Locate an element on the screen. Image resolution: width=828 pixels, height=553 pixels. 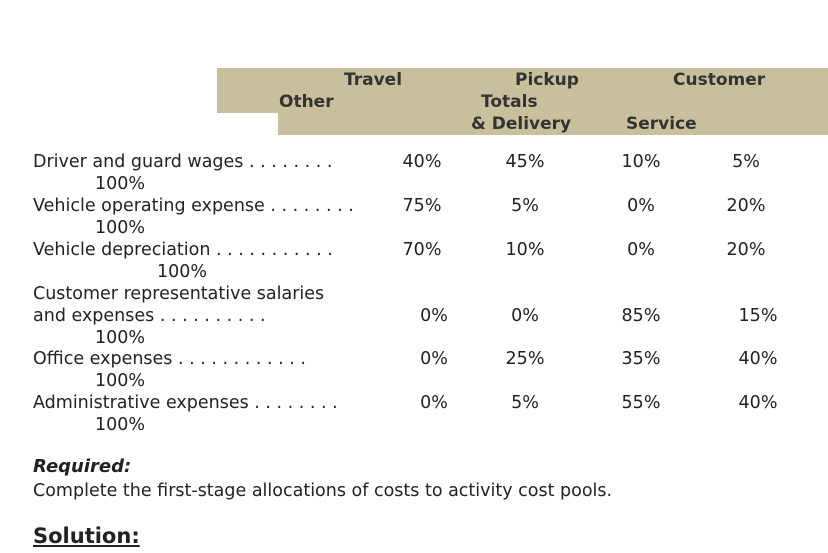
row-label: Driver and guard wages . . . . . . . . is located at coordinates (183, 162).